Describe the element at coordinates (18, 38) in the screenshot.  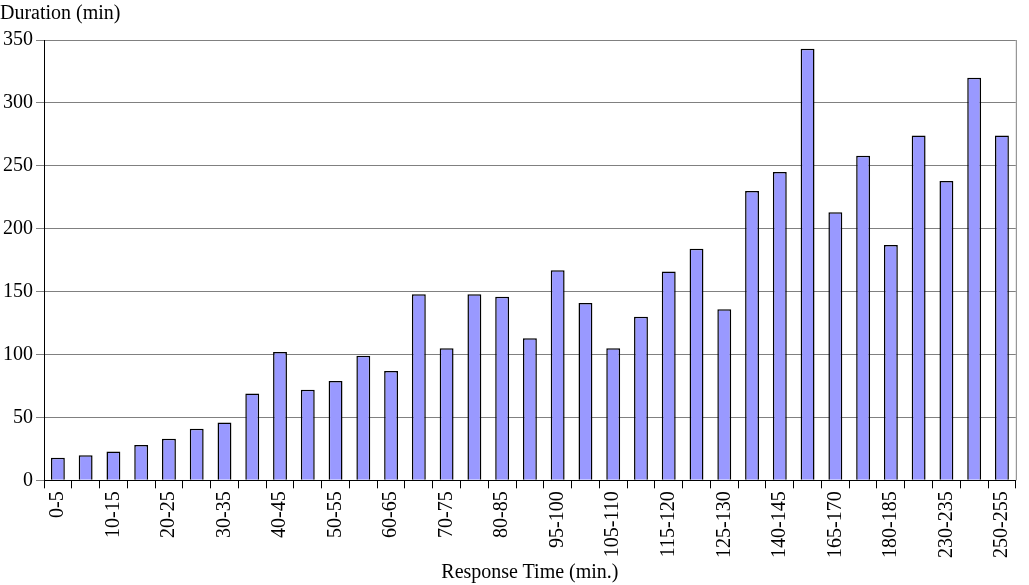
I see `y-tick-label: 350` at that location.